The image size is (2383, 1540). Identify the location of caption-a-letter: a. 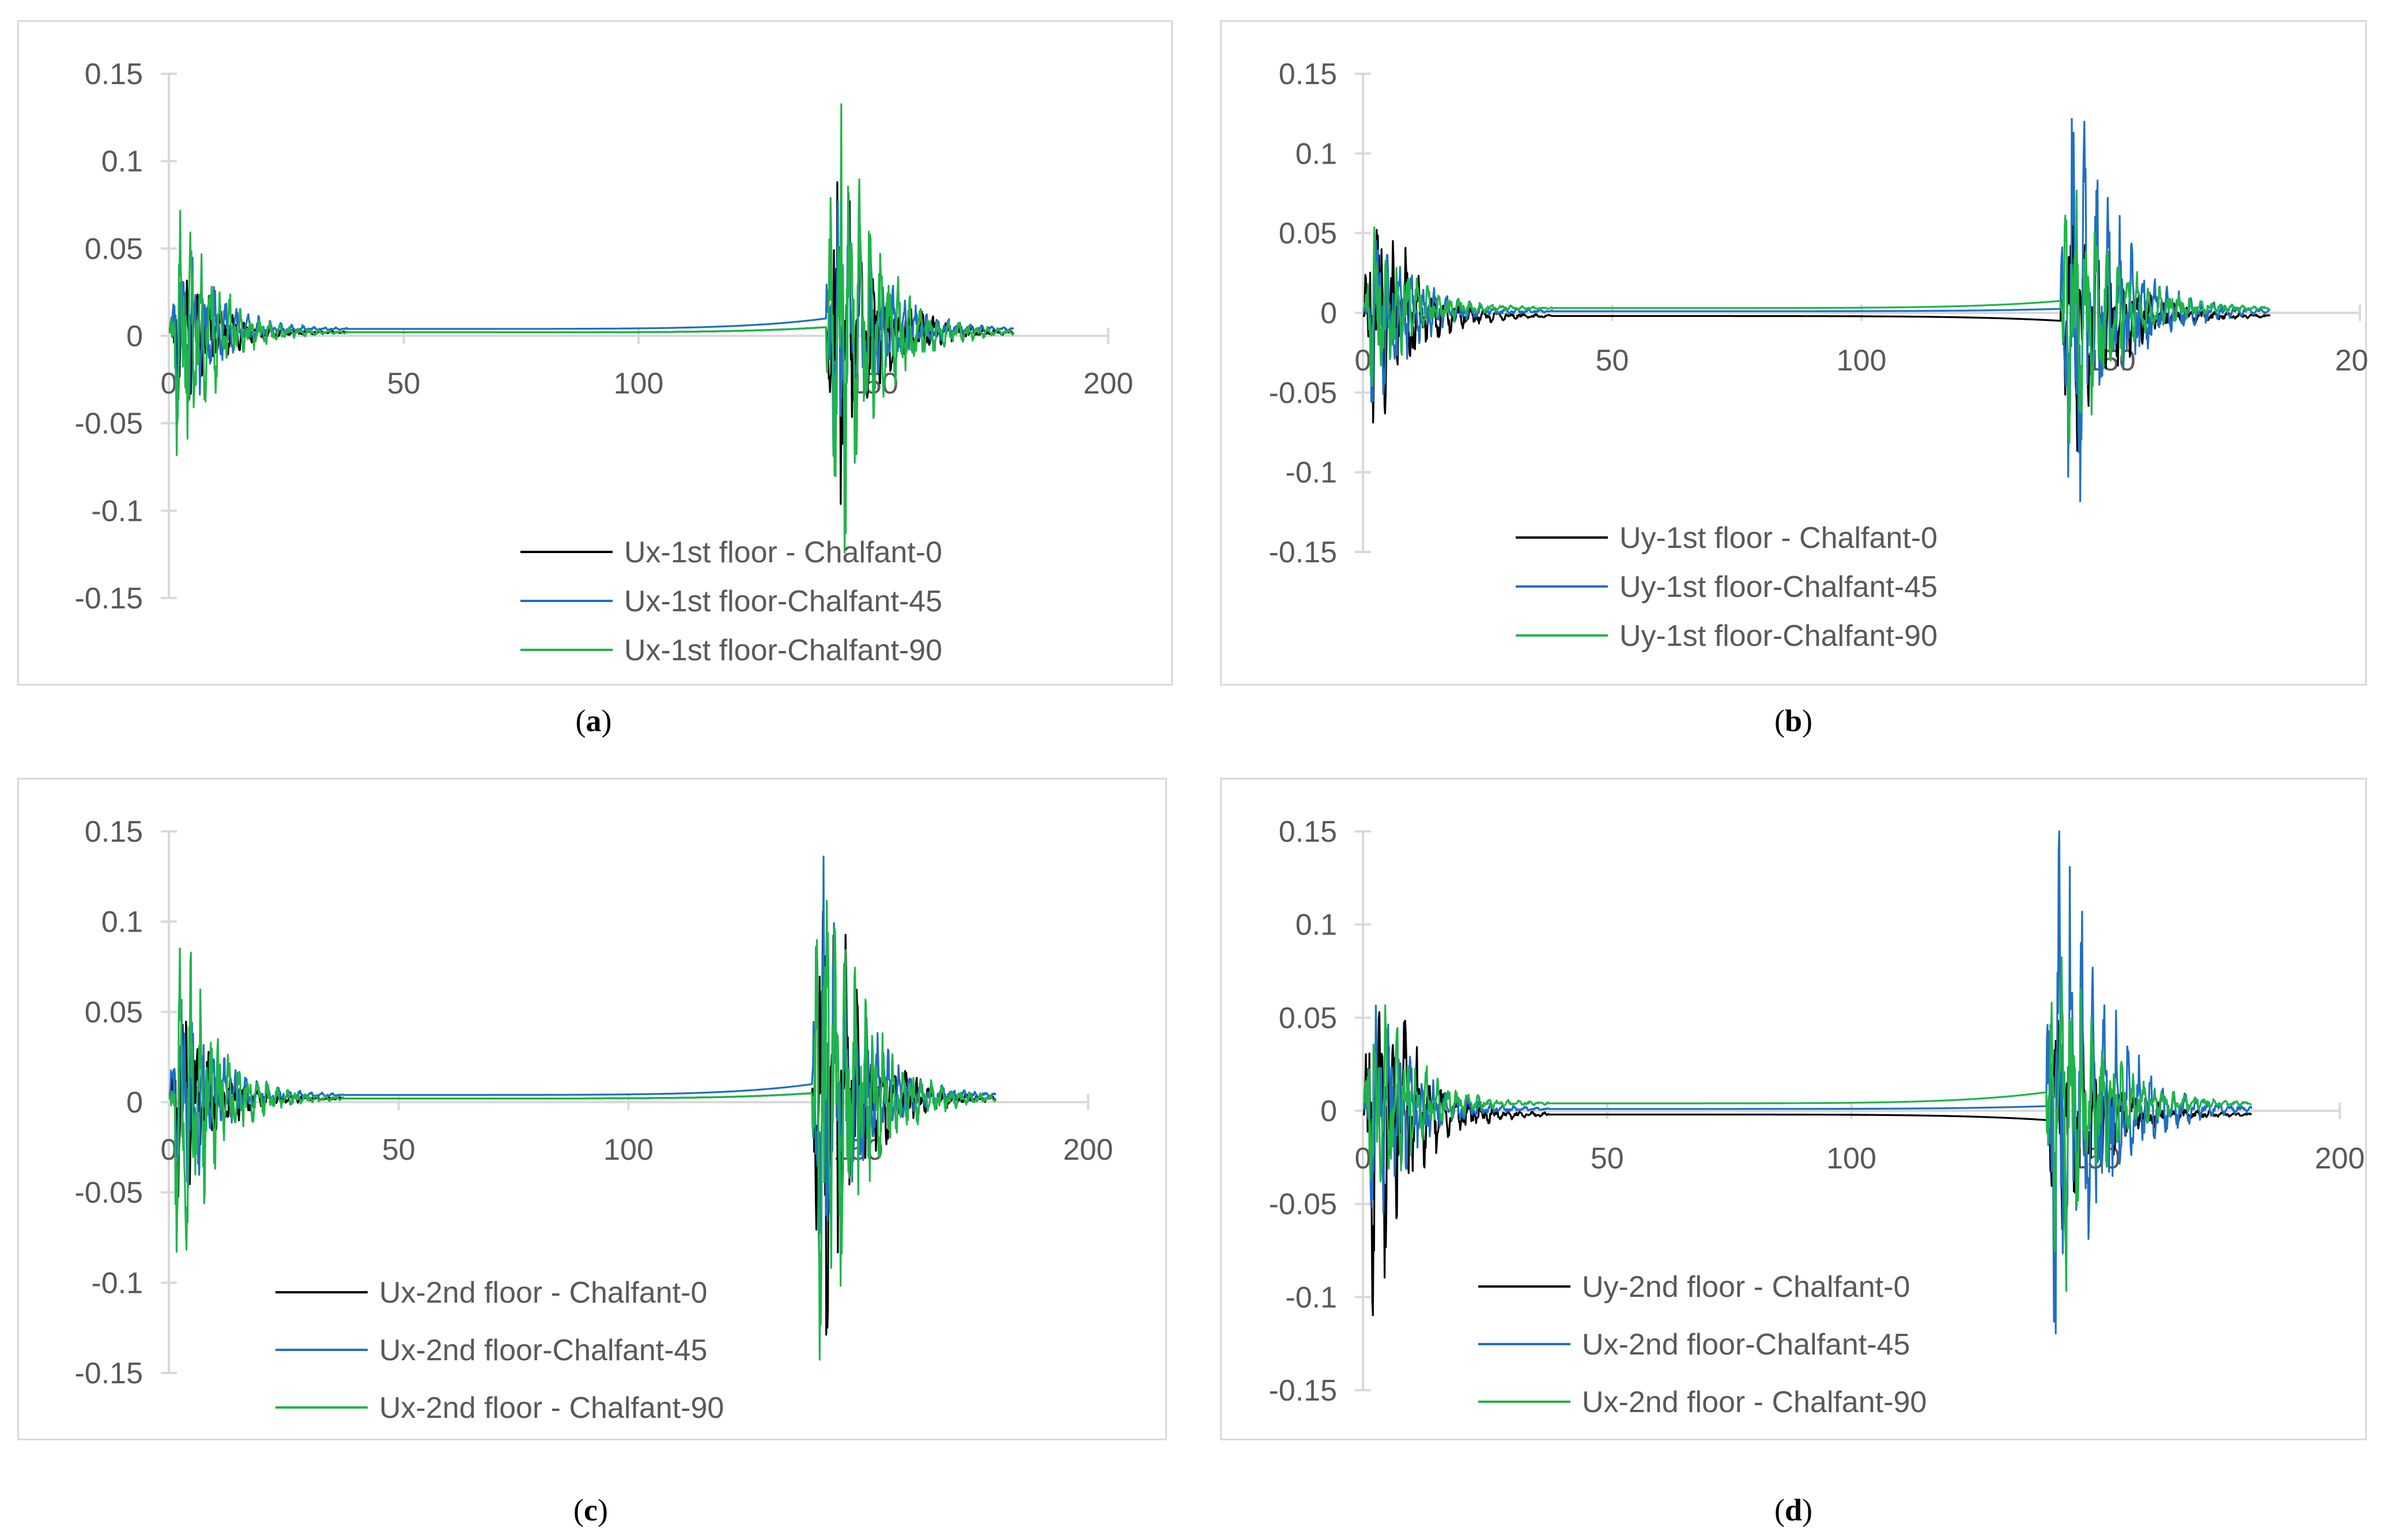
(594, 720).